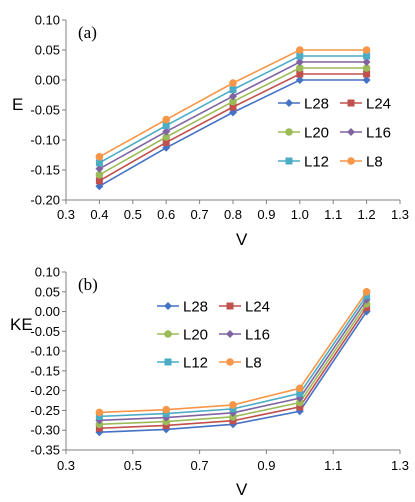 This screenshot has height=502, width=415. I want to click on x-tick-label: 0.4, so click(99, 214).